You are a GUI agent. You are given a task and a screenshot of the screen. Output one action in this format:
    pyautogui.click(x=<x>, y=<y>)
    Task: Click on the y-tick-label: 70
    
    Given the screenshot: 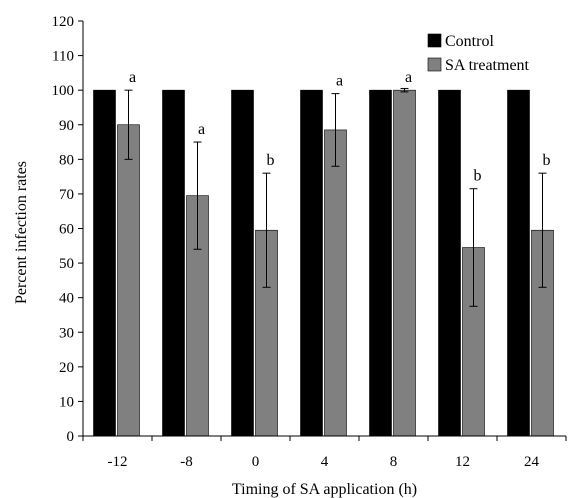 What is the action you would take?
    pyautogui.click(x=66, y=195)
    